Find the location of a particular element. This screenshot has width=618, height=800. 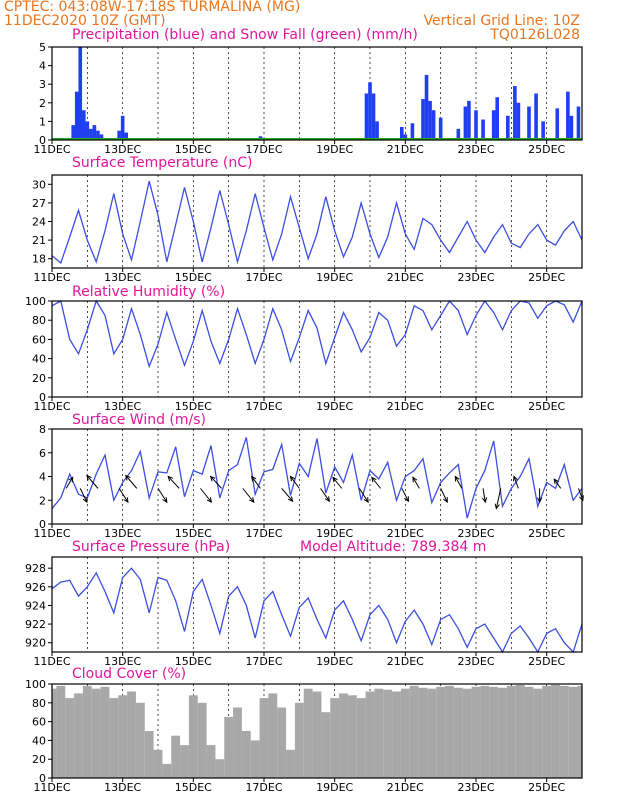

temperature-frame is located at coordinates (317, 221).